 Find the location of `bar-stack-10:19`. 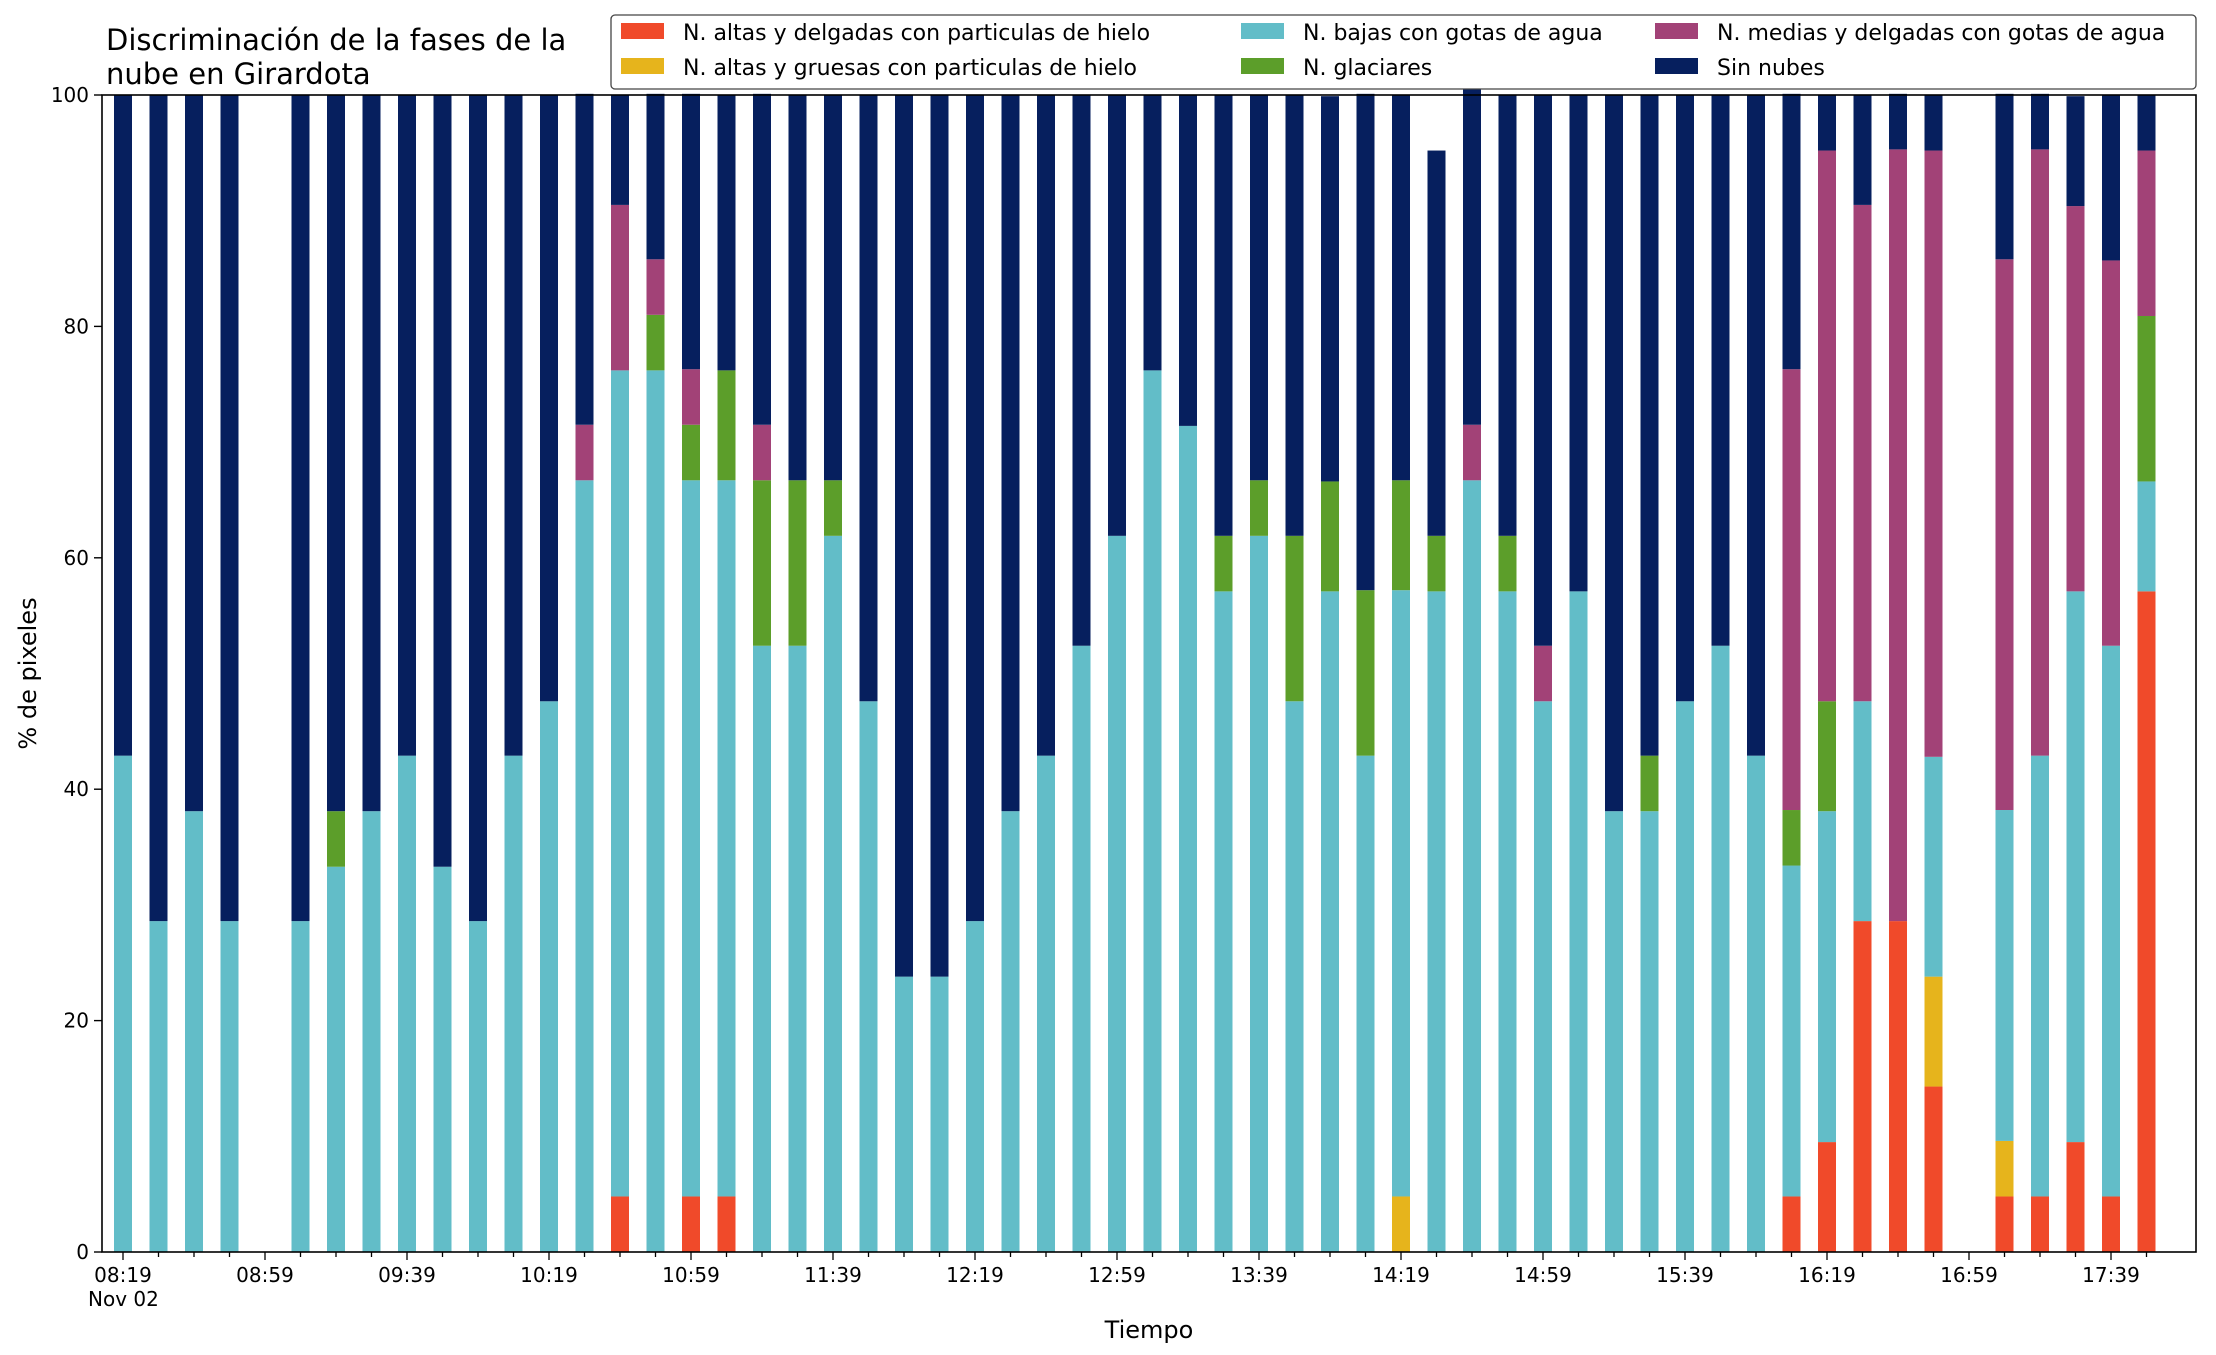

bar-stack-10:19 is located at coordinates (549, 673).